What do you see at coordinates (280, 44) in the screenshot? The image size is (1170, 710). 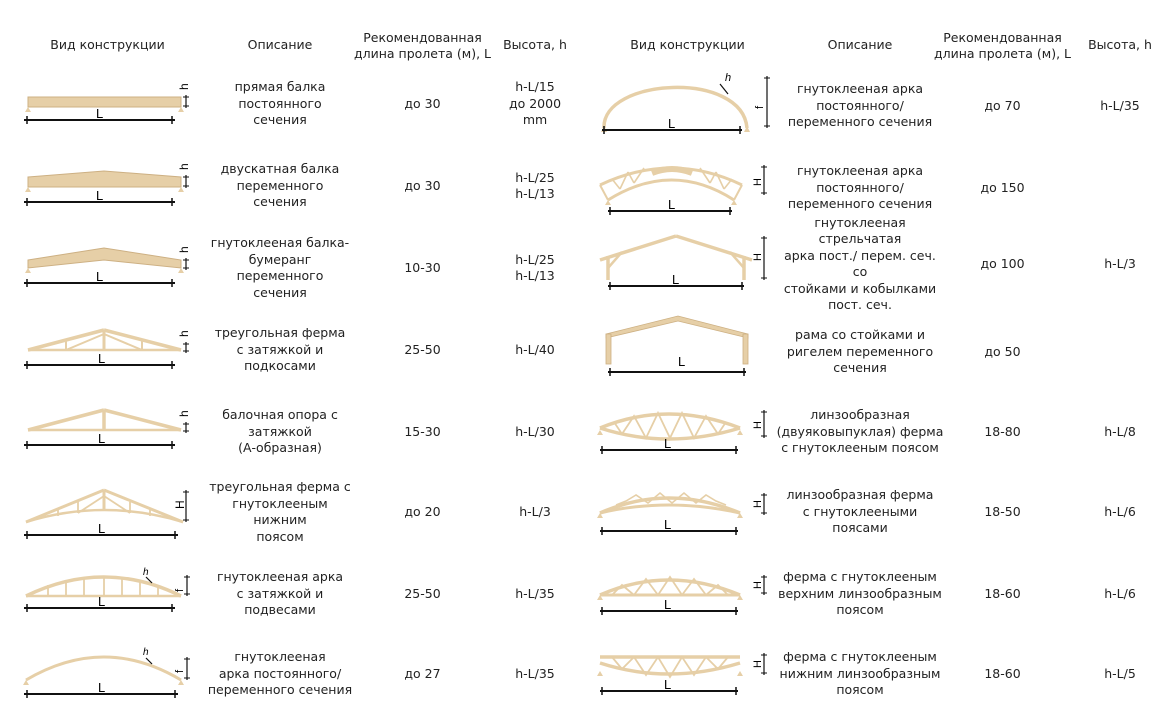 I see `header-desc-left: Описание` at bounding box center [280, 44].